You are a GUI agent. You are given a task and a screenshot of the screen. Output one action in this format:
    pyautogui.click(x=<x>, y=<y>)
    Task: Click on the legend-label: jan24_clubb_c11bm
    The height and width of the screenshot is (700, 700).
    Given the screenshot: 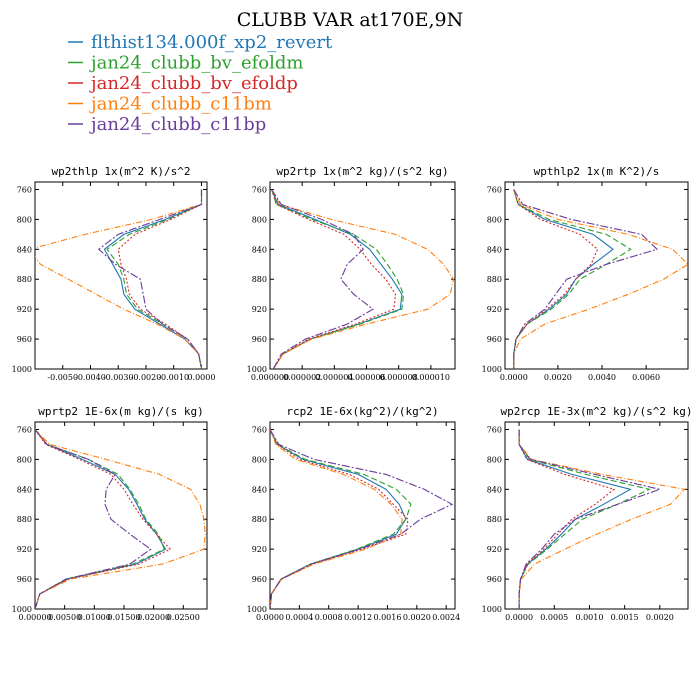 What is the action you would take?
    pyautogui.click(x=180, y=104)
    